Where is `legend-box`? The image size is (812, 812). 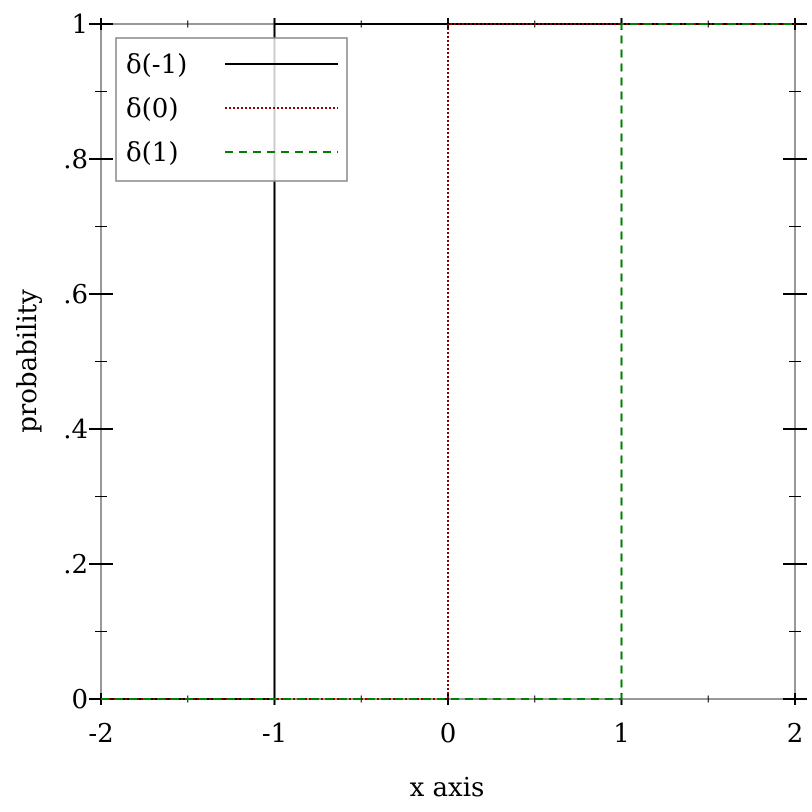 legend-box is located at coordinates (231, 109).